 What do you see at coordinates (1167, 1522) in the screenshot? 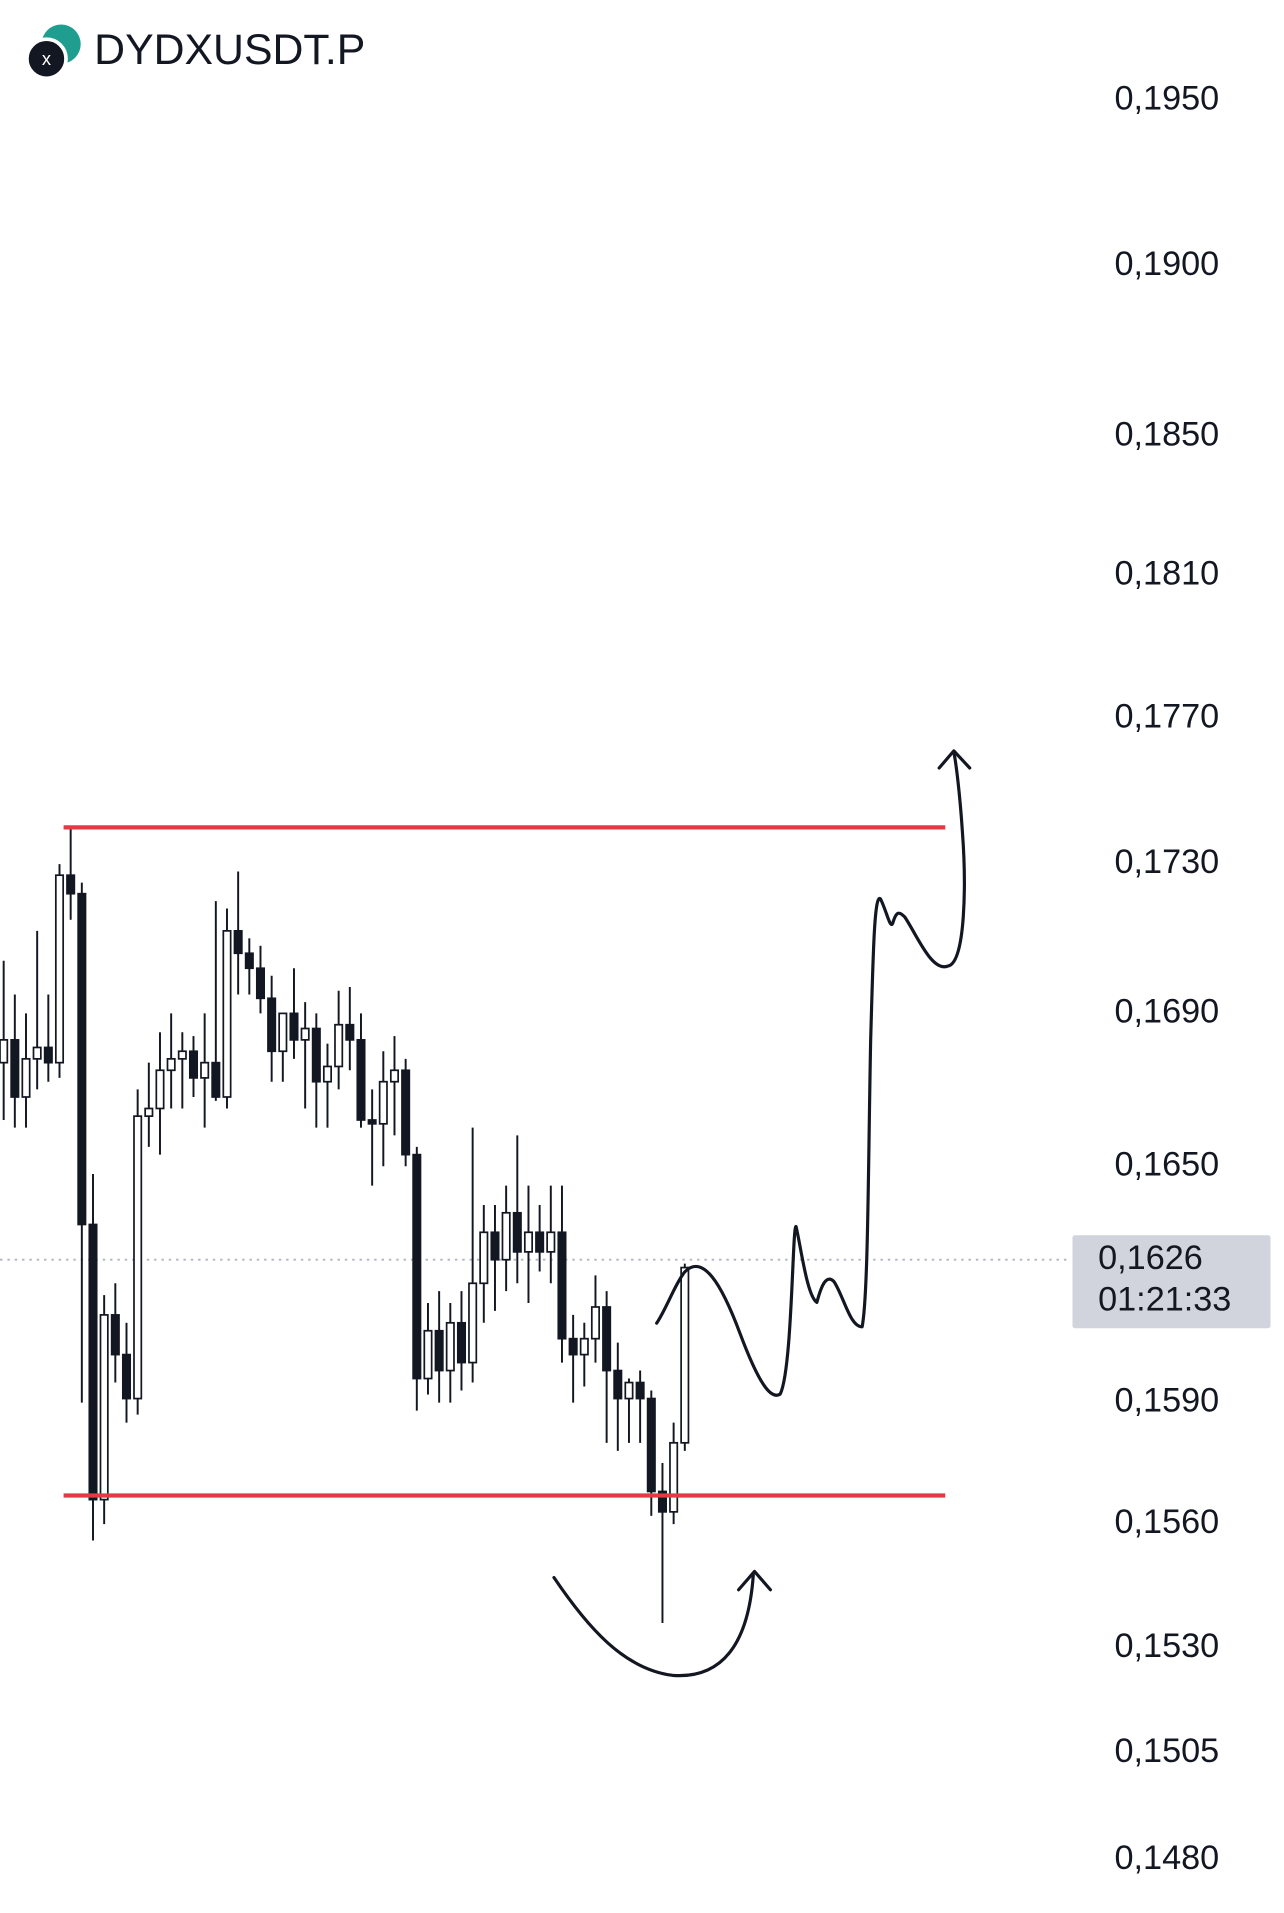
I see `y-tick-label: 0,1560` at bounding box center [1167, 1522].